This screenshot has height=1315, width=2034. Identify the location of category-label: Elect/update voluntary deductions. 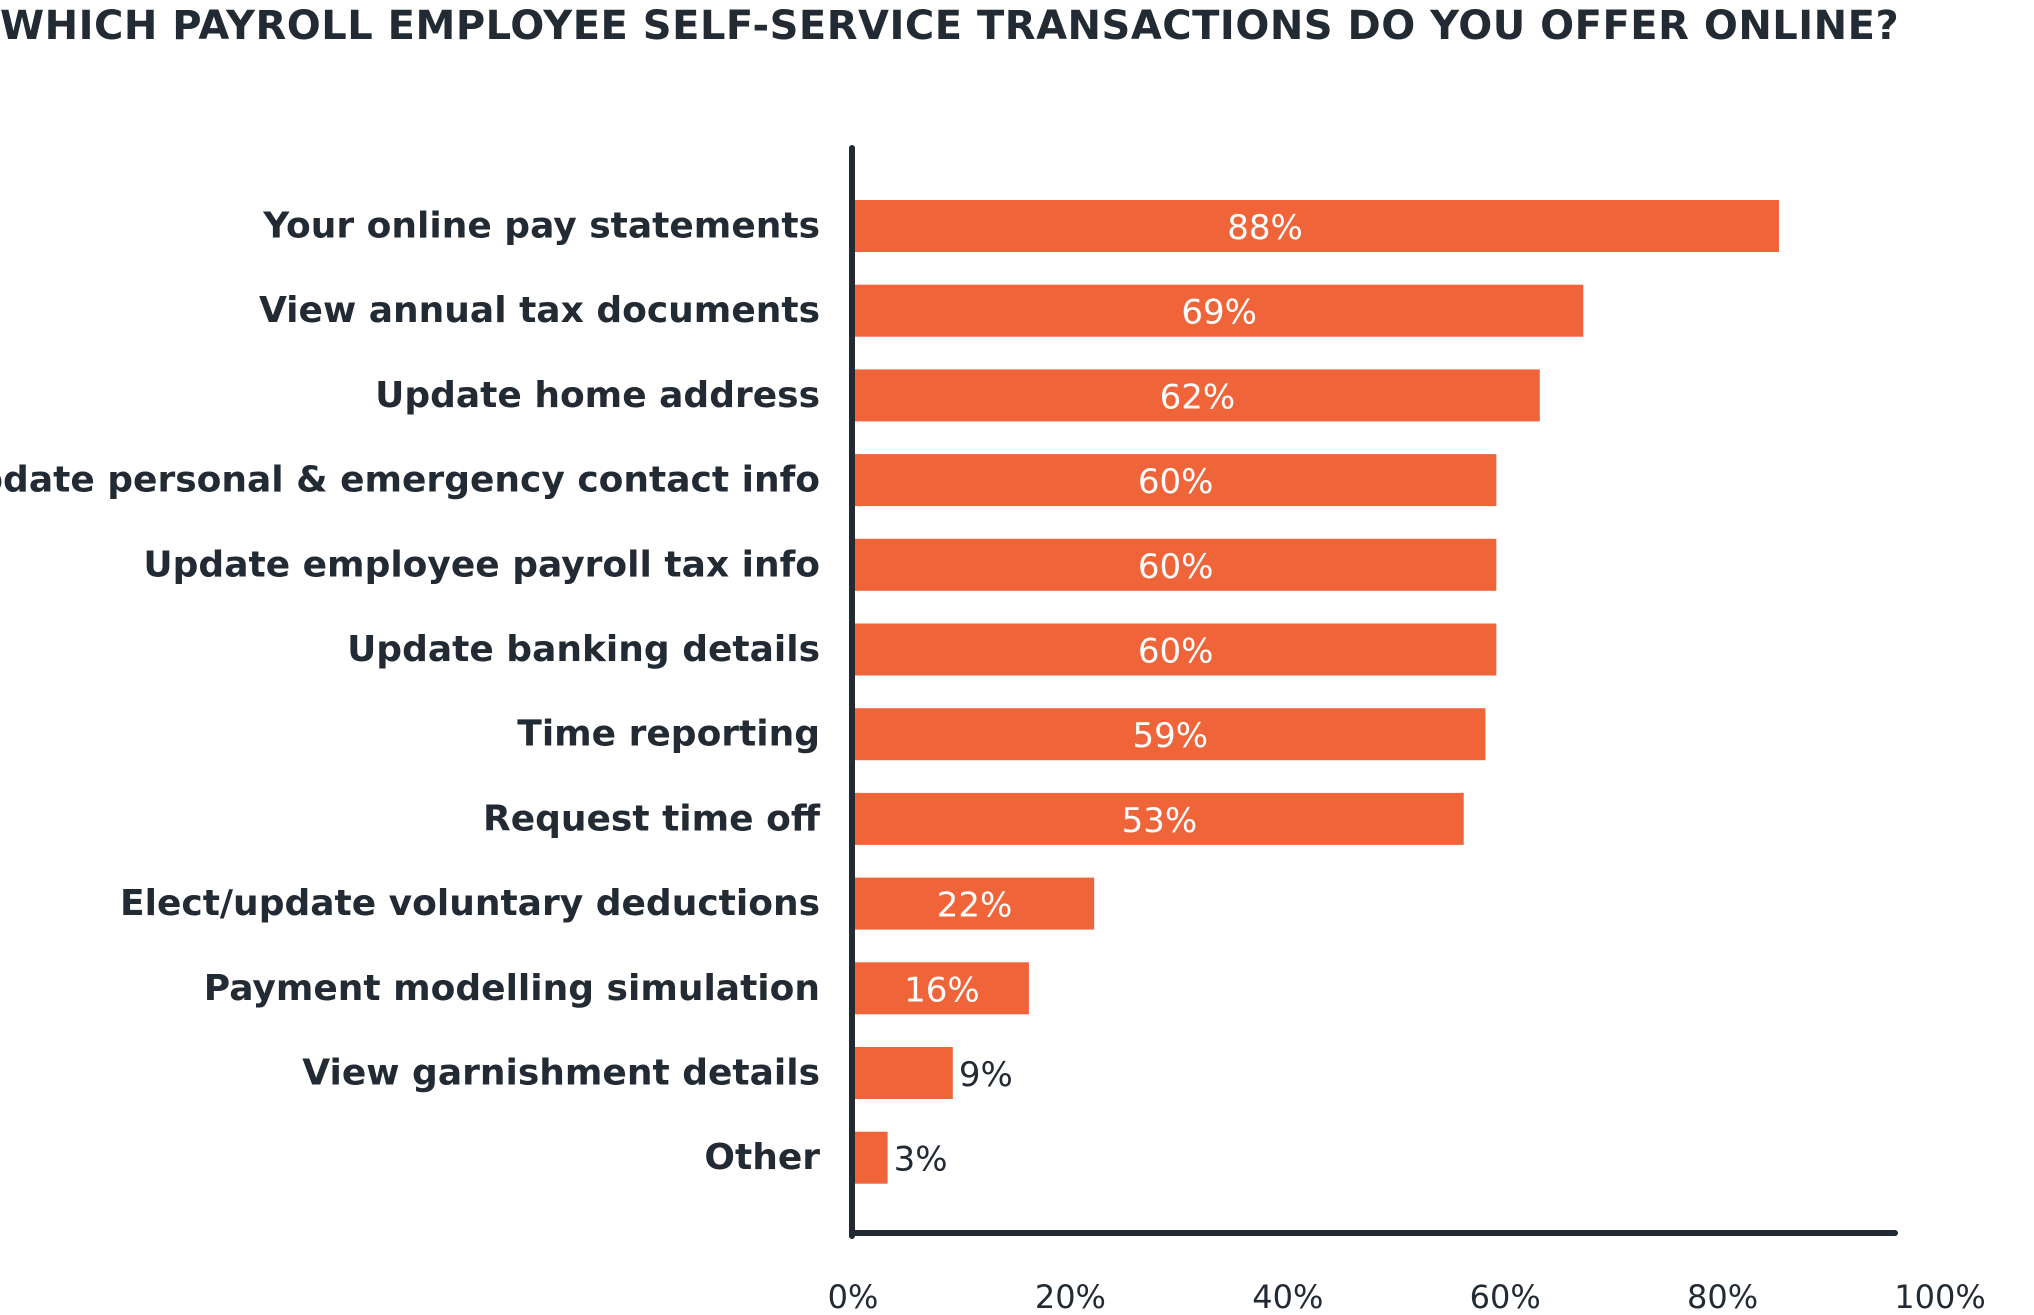
(470, 903).